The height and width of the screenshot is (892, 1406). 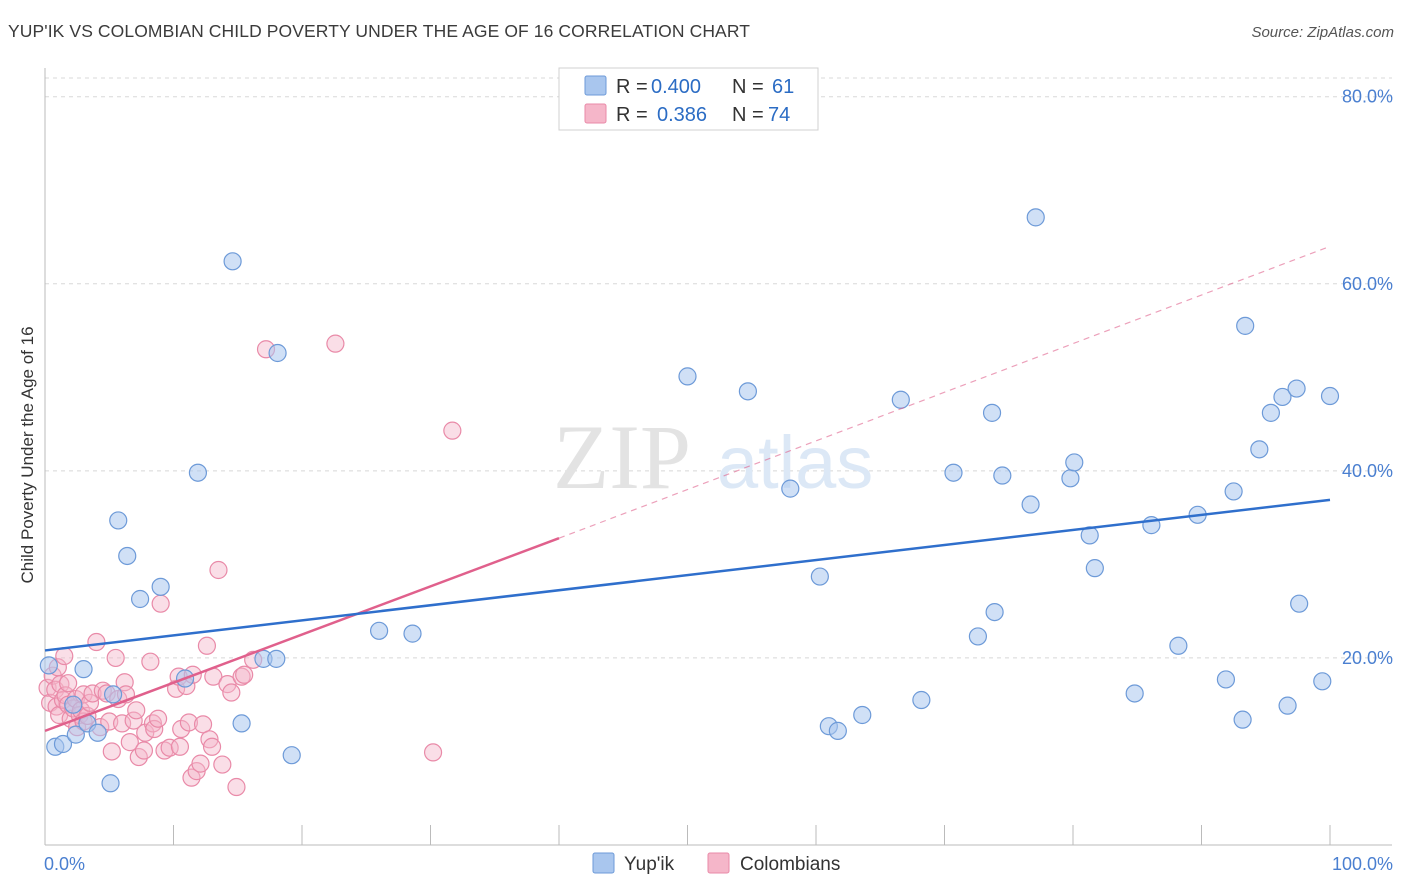 I want to click on bottom-legend-yupik: Yup'ik, so click(x=649, y=864).